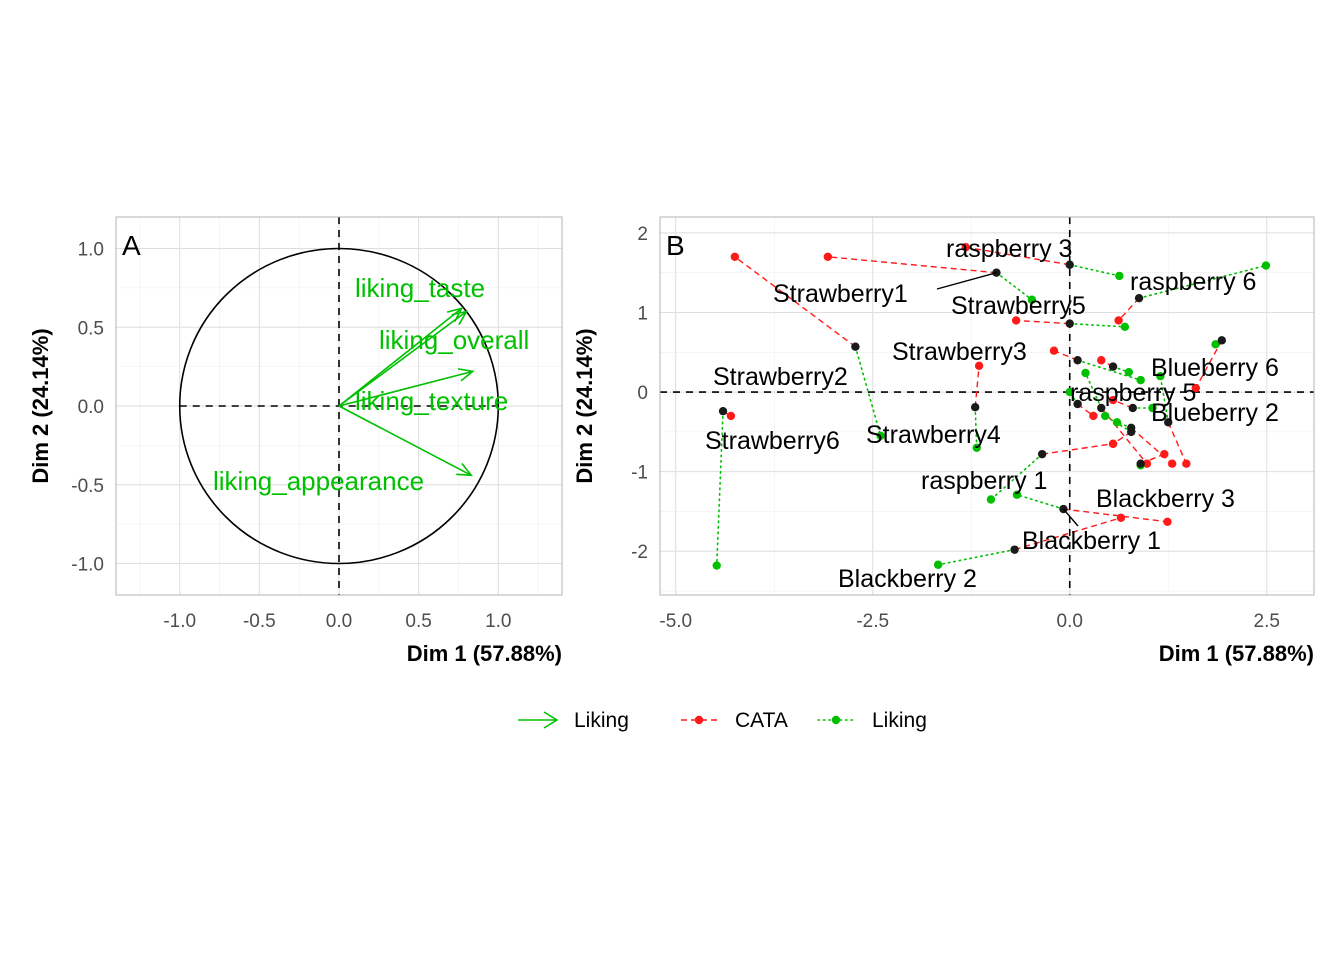  What do you see at coordinates (87, 565) in the screenshot?
I see `y-tick-label: -1.0` at bounding box center [87, 565].